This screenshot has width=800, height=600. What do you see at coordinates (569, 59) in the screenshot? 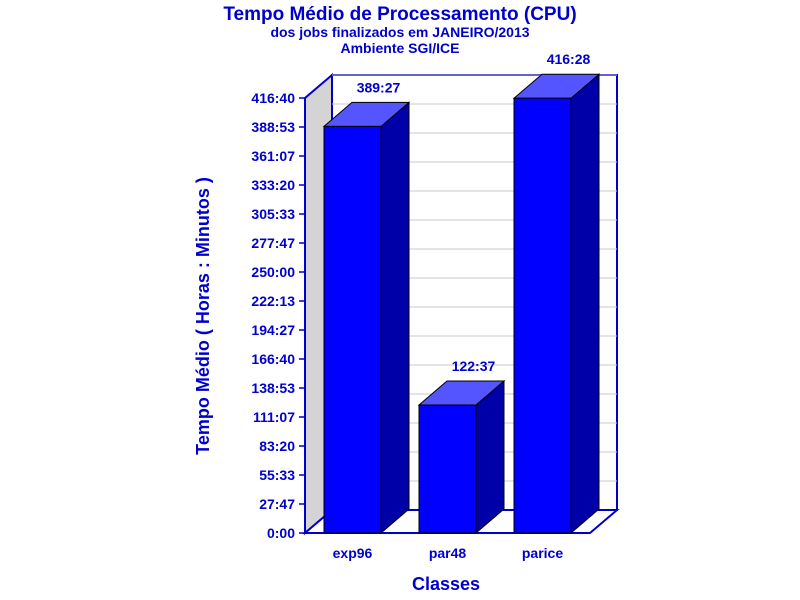
I see `data-label: 416:28` at bounding box center [569, 59].